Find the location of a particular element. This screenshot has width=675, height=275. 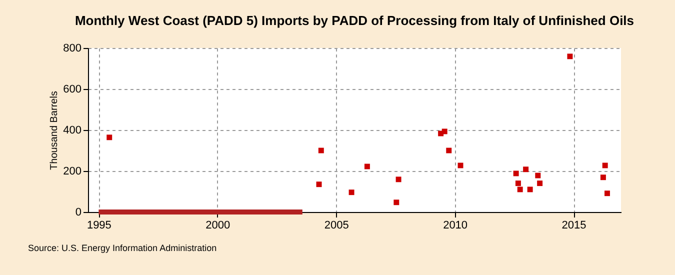

x-tick-label: 2015 is located at coordinates (574, 226).